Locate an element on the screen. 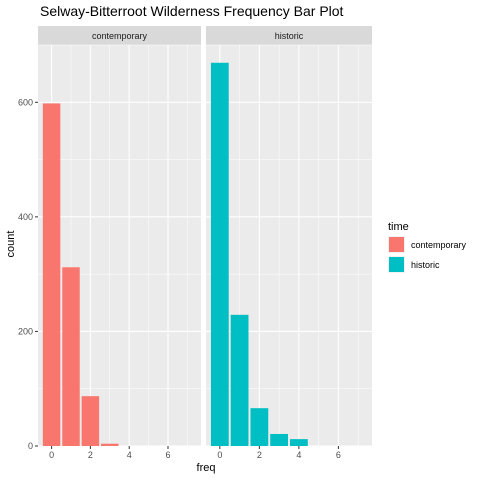 The image size is (480, 480). facet-strip-label: historic is located at coordinates (289, 36).